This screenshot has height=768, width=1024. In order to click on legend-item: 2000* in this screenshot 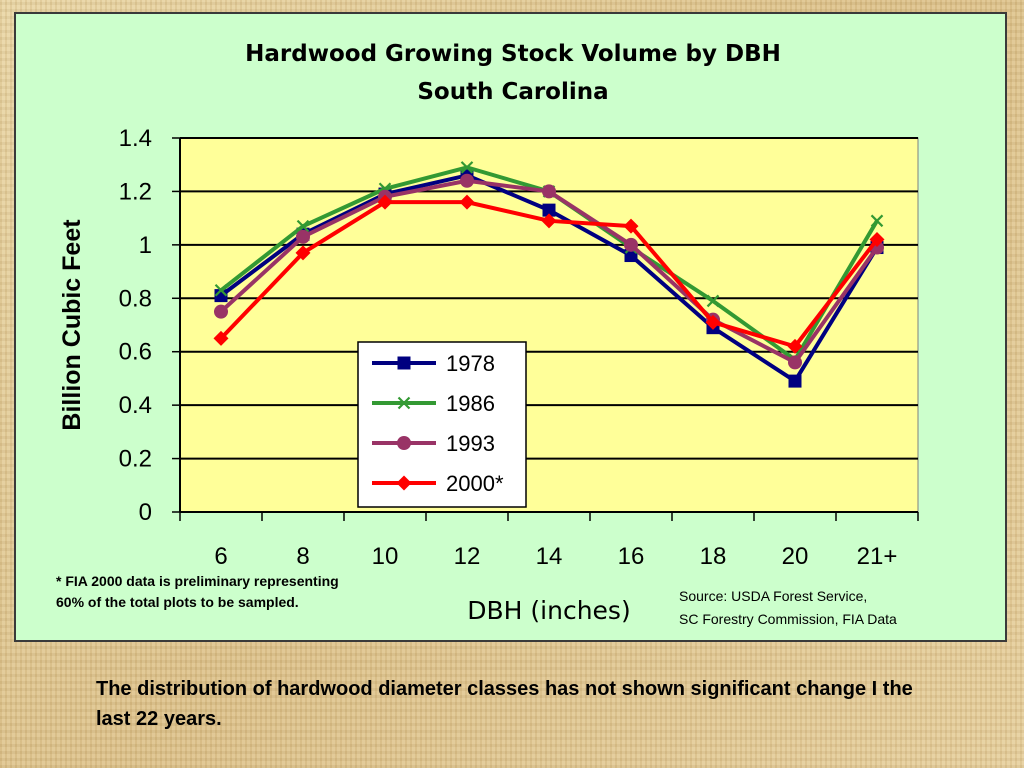, I will do `click(438, 483)`.